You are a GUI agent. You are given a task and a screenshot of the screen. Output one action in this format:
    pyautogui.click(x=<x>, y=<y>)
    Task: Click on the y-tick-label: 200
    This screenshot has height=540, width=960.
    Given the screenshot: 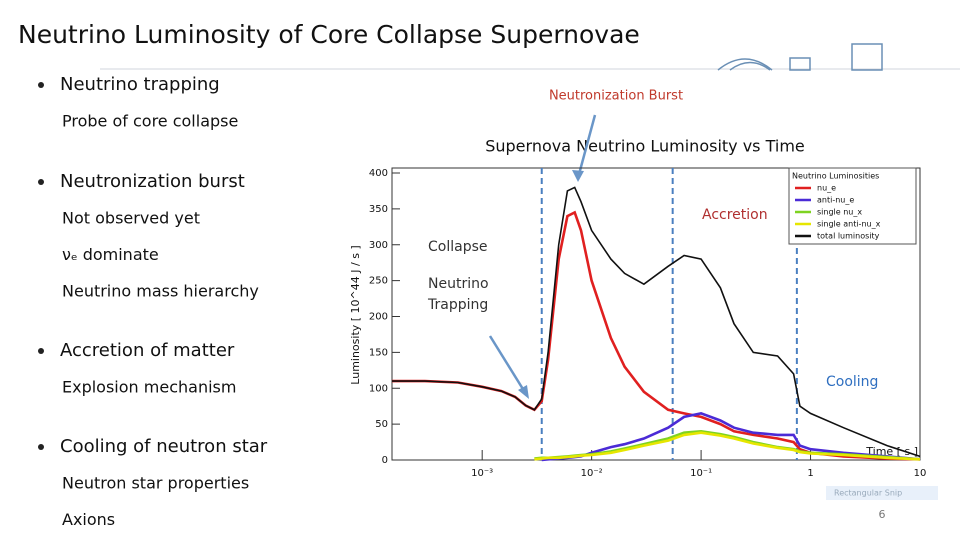 What is the action you would take?
    pyautogui.click(x=378, y=317)
    